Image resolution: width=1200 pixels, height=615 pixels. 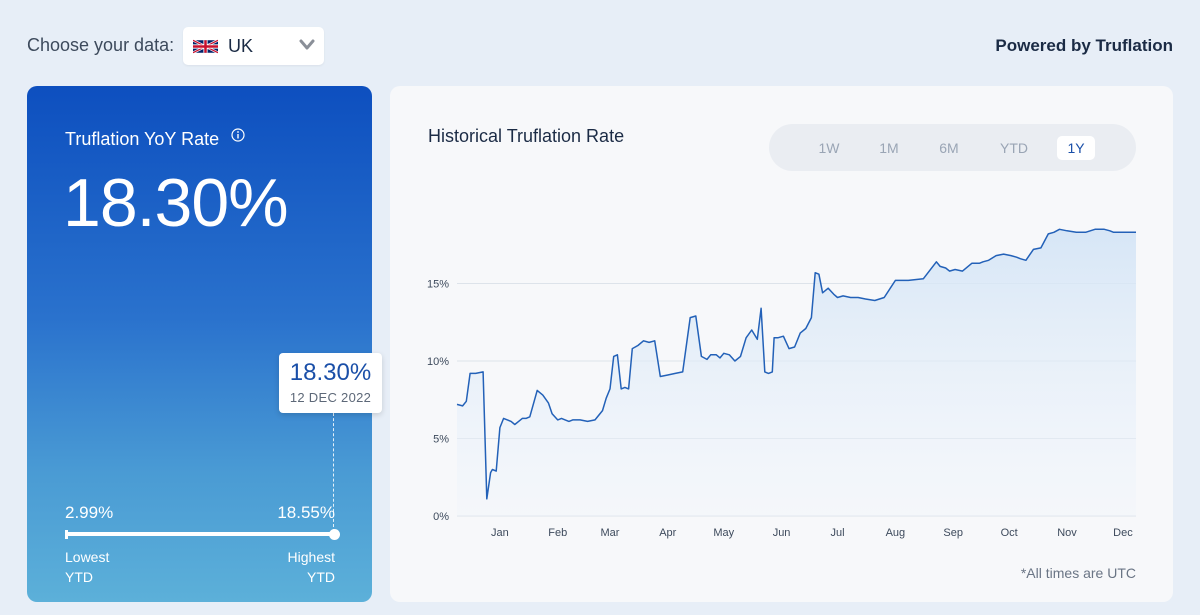 I want to click on country-name: UK, so click(x=241, y=45).